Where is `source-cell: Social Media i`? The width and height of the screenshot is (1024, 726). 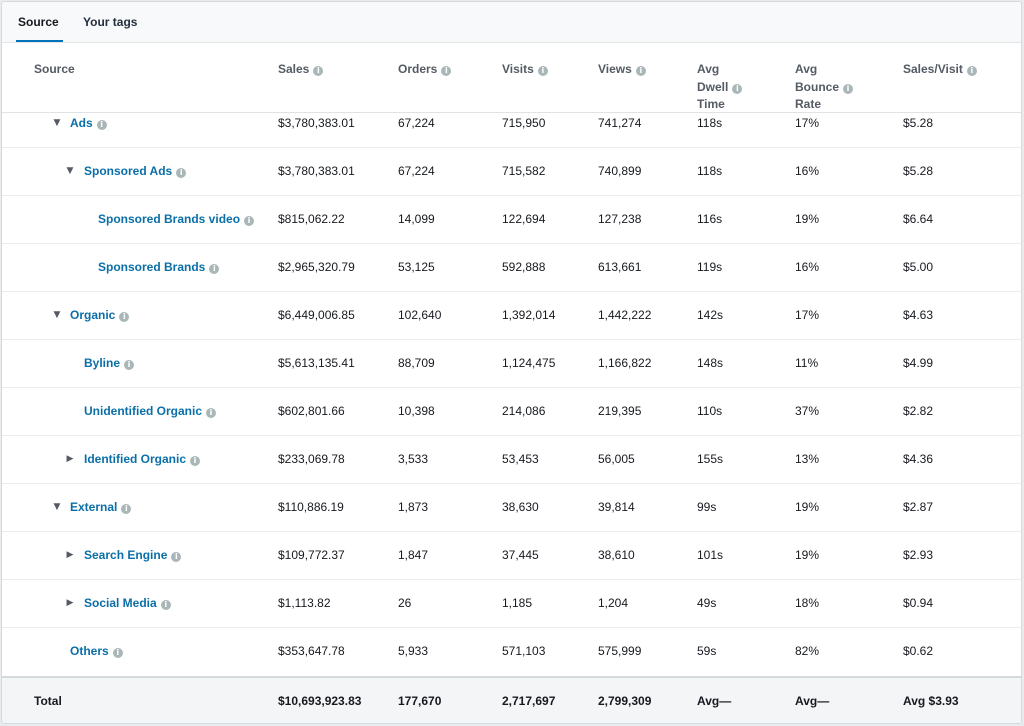
source-cell: Social Media i is located at coordinates (127, 603).